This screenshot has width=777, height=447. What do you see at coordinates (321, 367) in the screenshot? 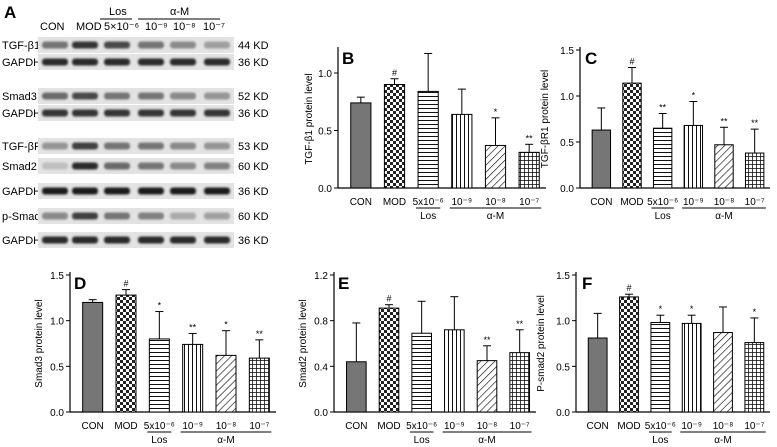
I see `y-tick-label: 0.4` at bounding box center [321, 367].